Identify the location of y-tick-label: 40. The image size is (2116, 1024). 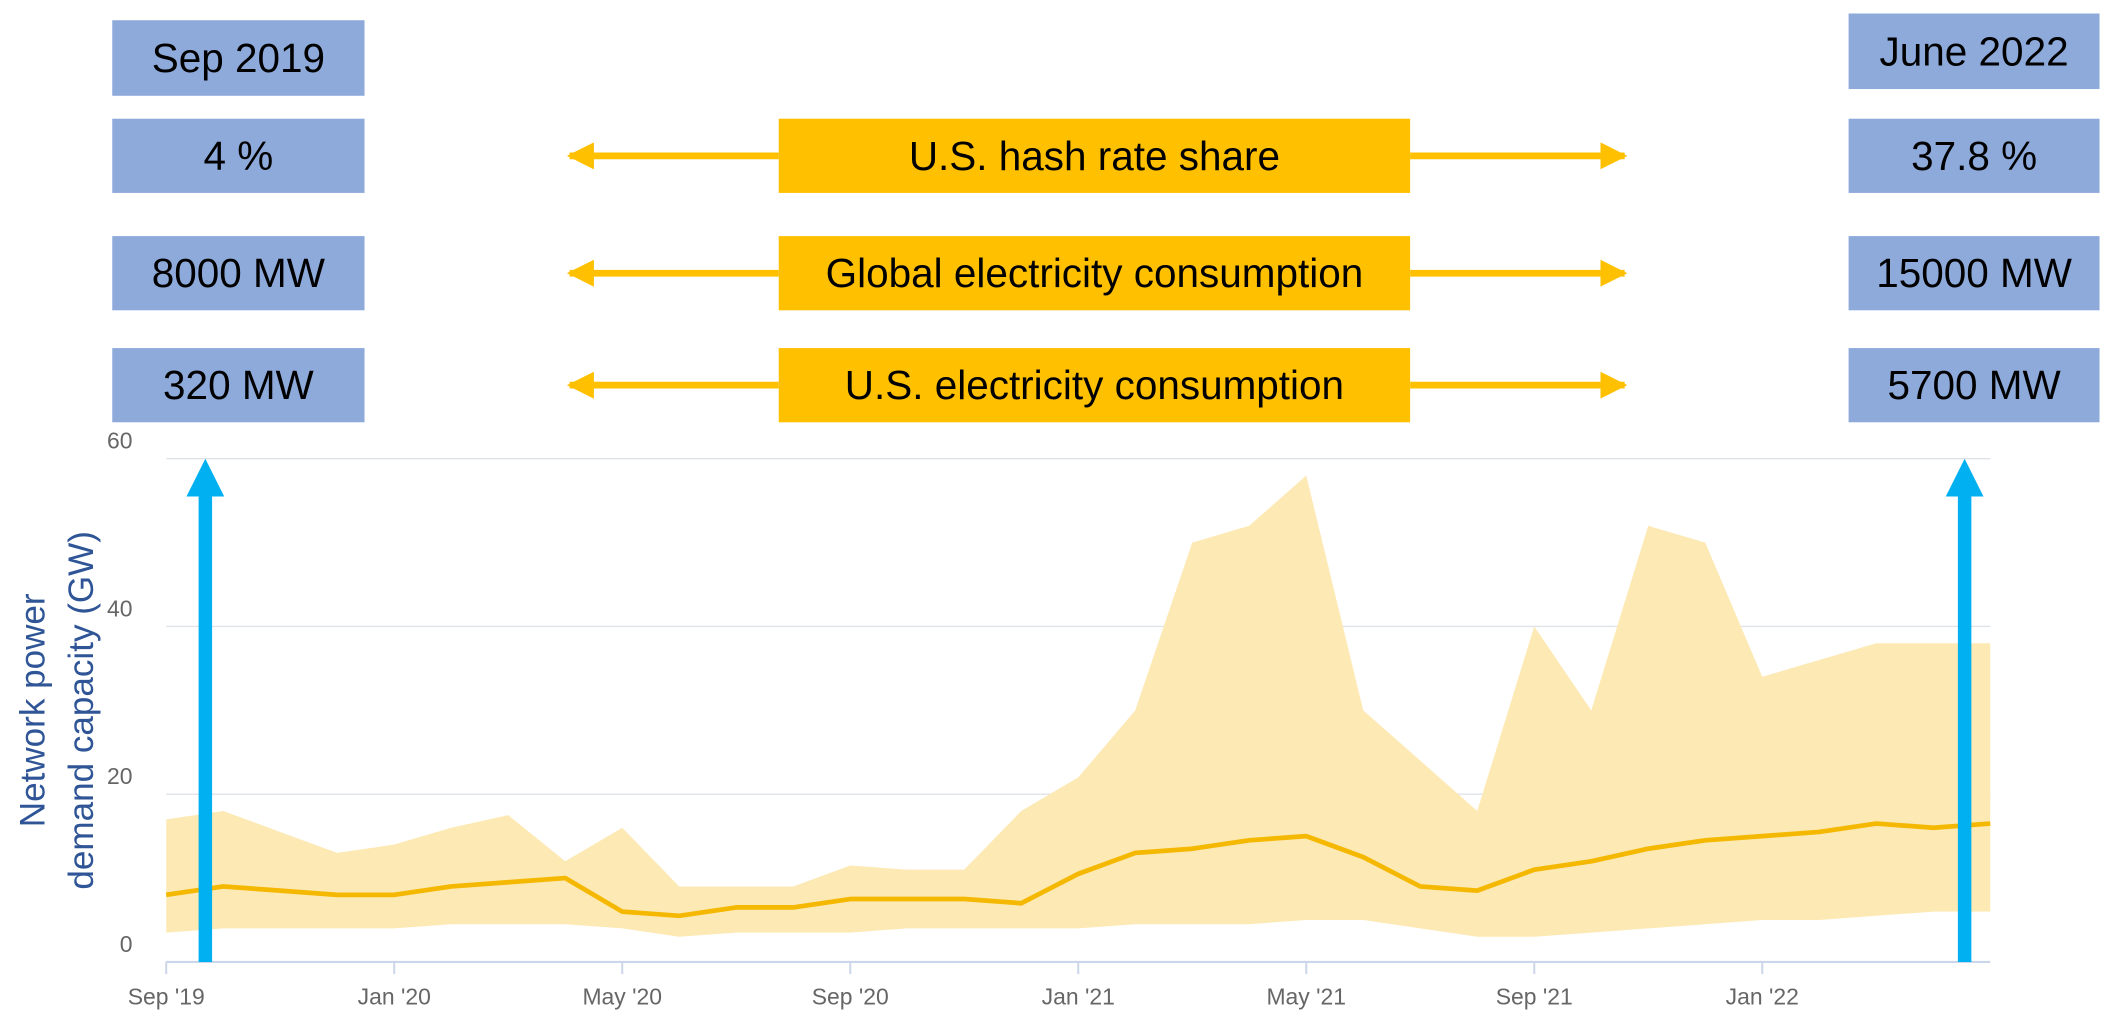
(119, 608).